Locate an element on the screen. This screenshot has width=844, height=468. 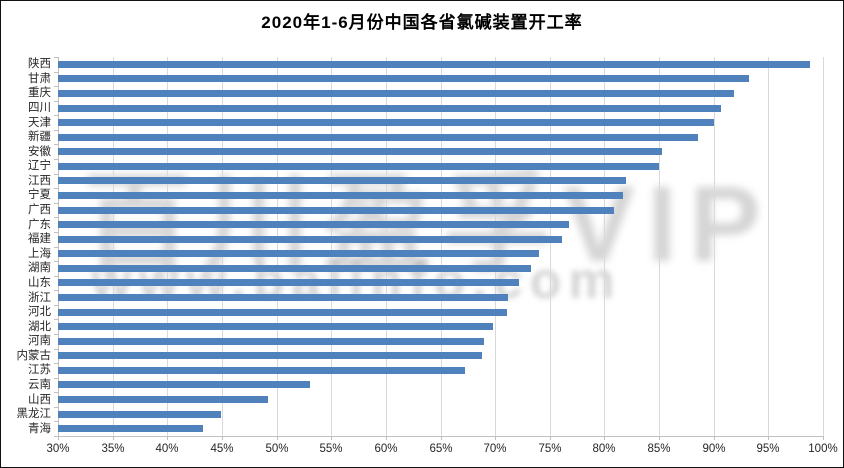
y-axis-label: 陕西 is located at coordinates (39, 64).